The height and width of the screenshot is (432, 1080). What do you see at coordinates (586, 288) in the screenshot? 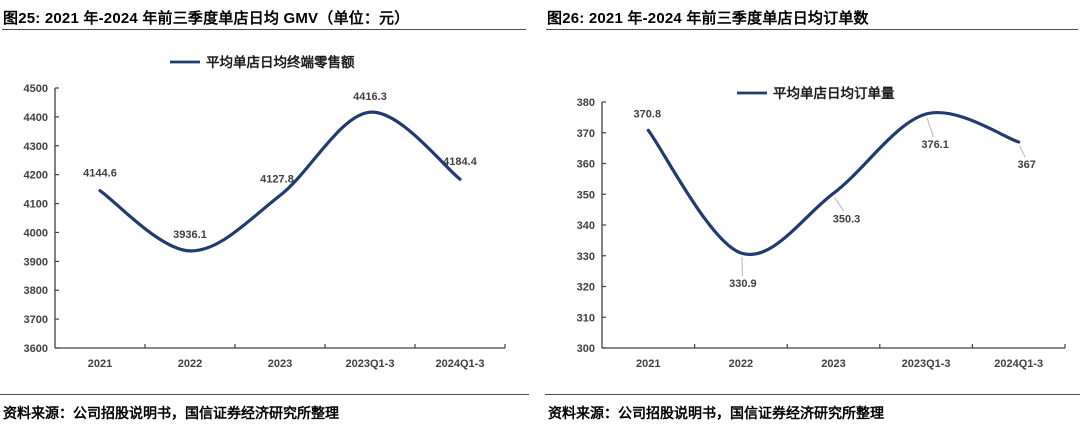
I see `y-axis-label: 320` at bounding box center [586, 288].